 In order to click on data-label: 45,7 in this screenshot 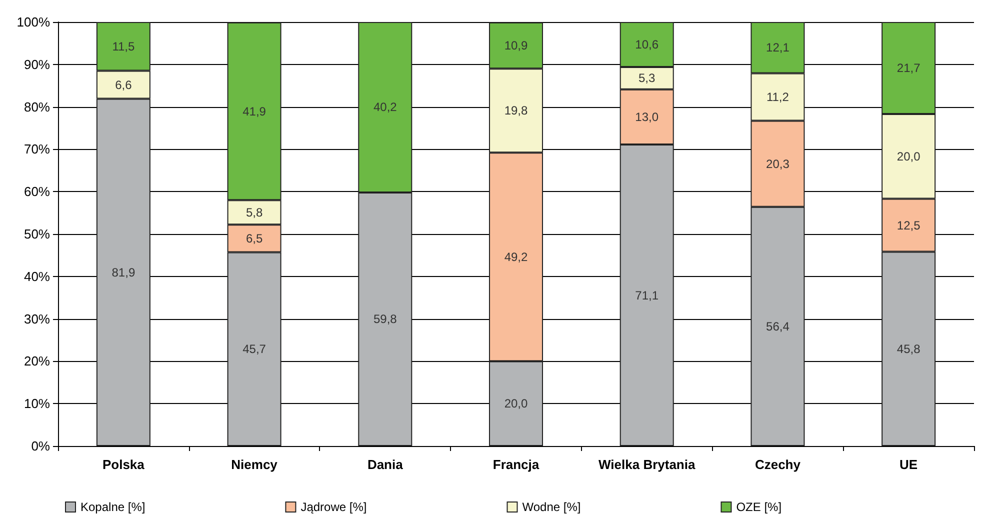, I will do `click(254, 349)`.